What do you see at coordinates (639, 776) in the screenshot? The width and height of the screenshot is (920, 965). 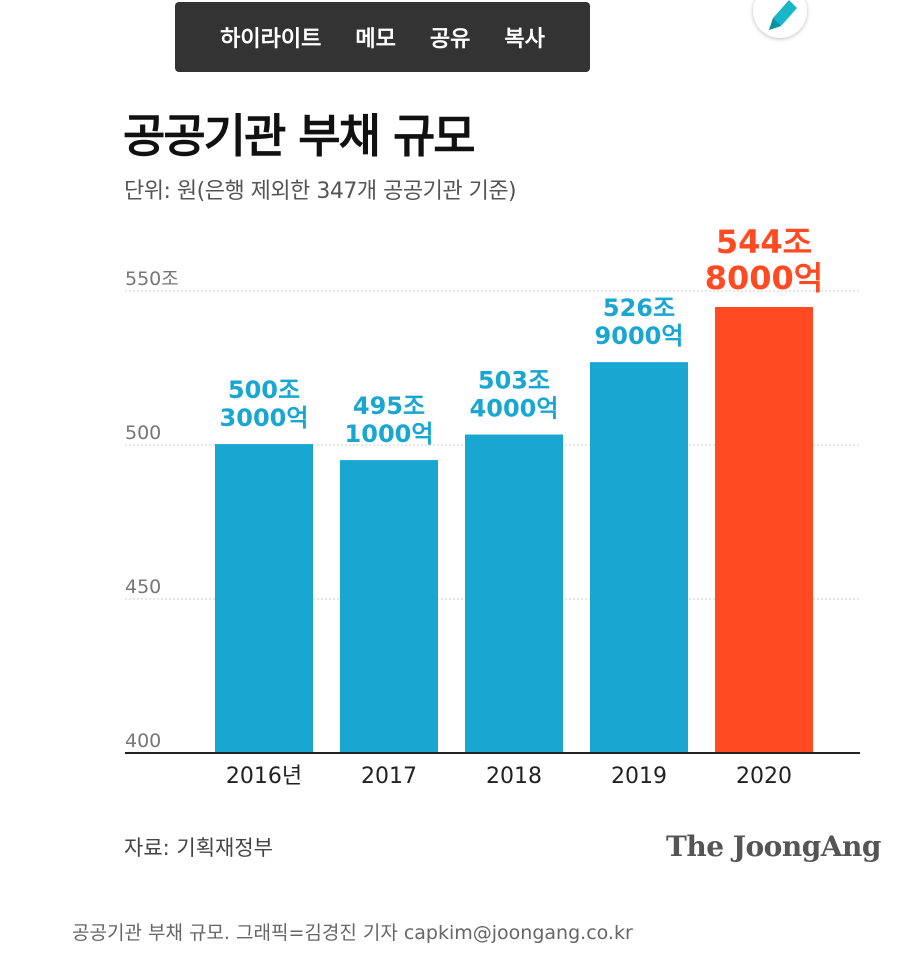 I see `x-tick-label: 2019` at bounding box center [639, 776].